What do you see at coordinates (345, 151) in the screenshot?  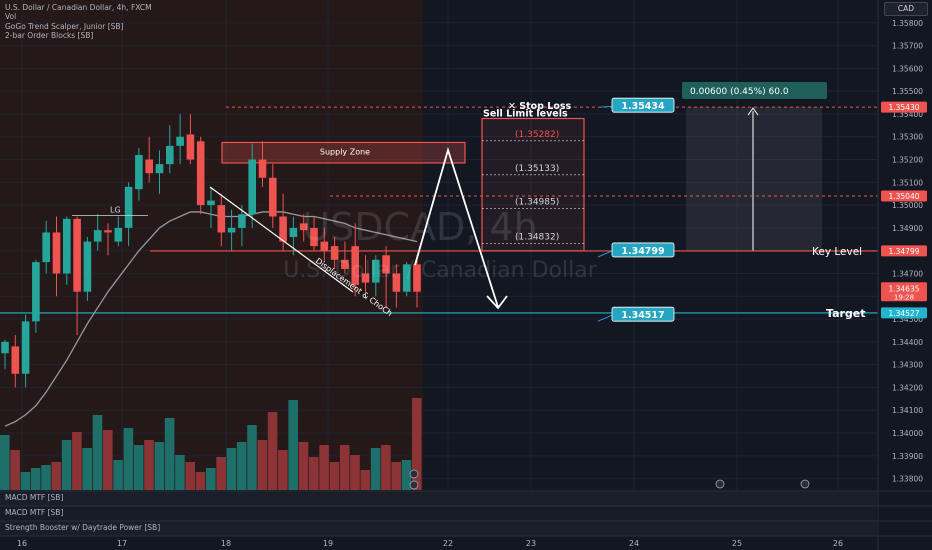 I see `supply-zone-label: Supply Zone` at bounding box center [345, 151].